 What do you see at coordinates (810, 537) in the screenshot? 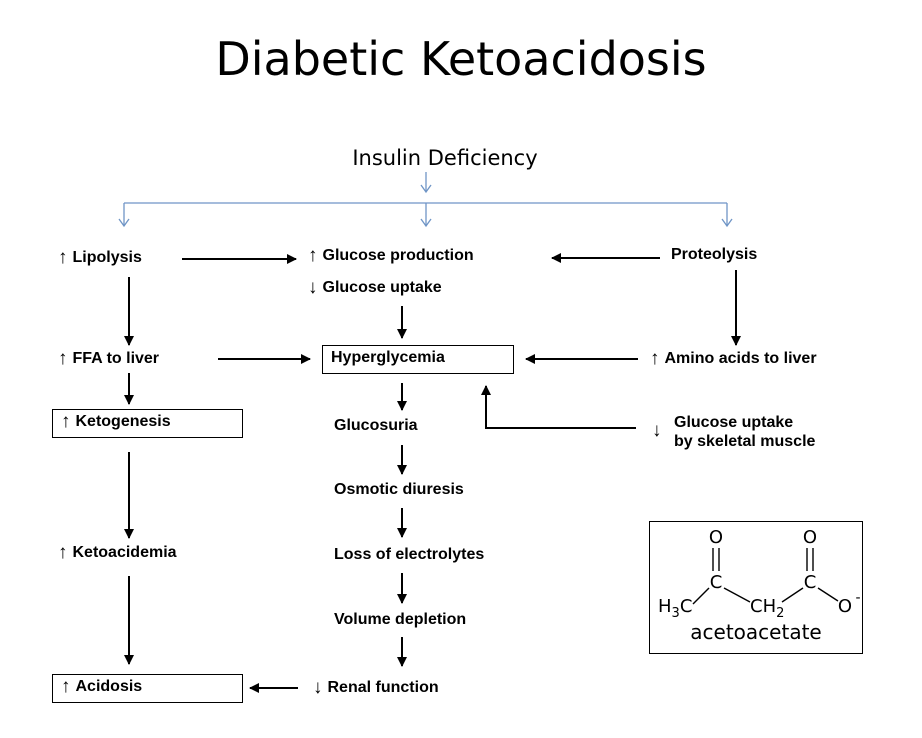
I see `oxygen-atom-2: O` at bounding box center [810, 537].